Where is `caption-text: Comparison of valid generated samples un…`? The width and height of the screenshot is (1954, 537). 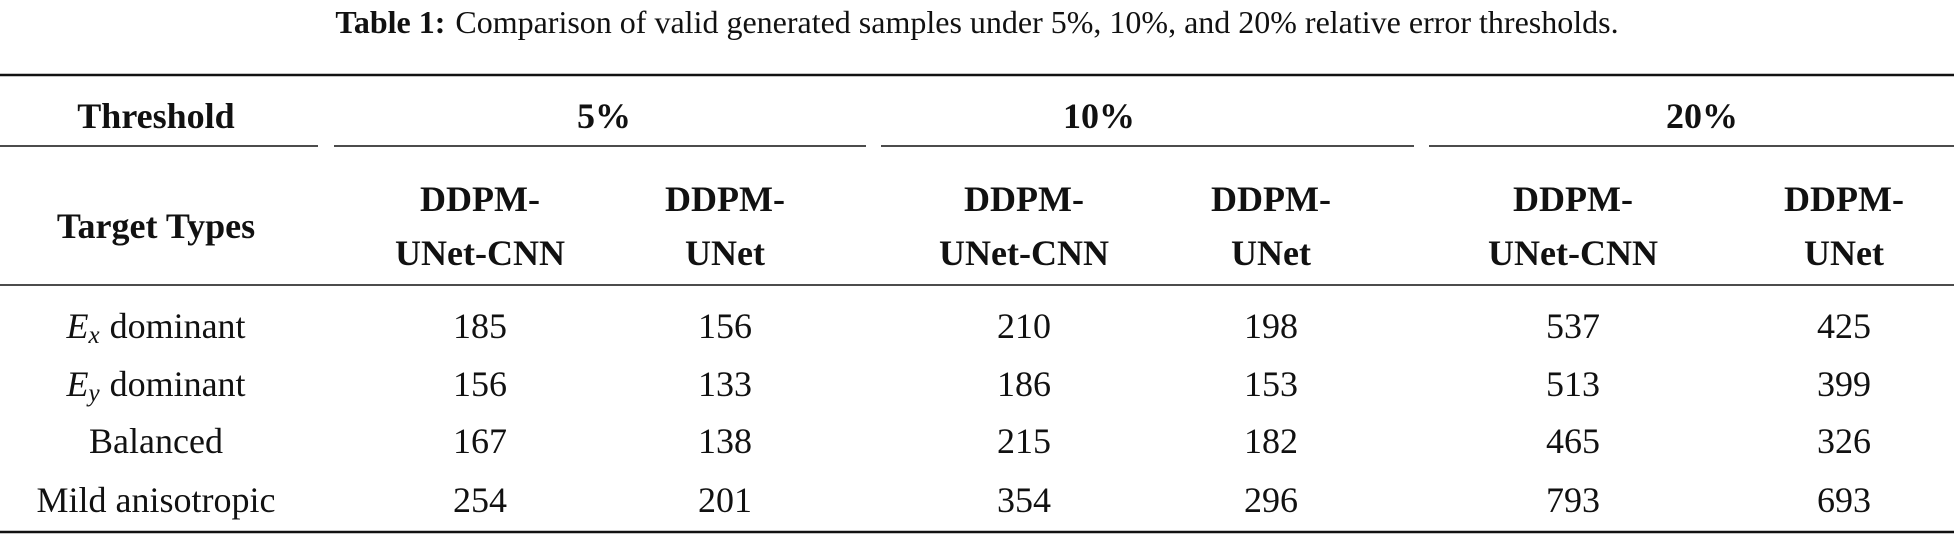
caption-text: Comparison of valid generated samples un… is located at coordinates (1036, 22).